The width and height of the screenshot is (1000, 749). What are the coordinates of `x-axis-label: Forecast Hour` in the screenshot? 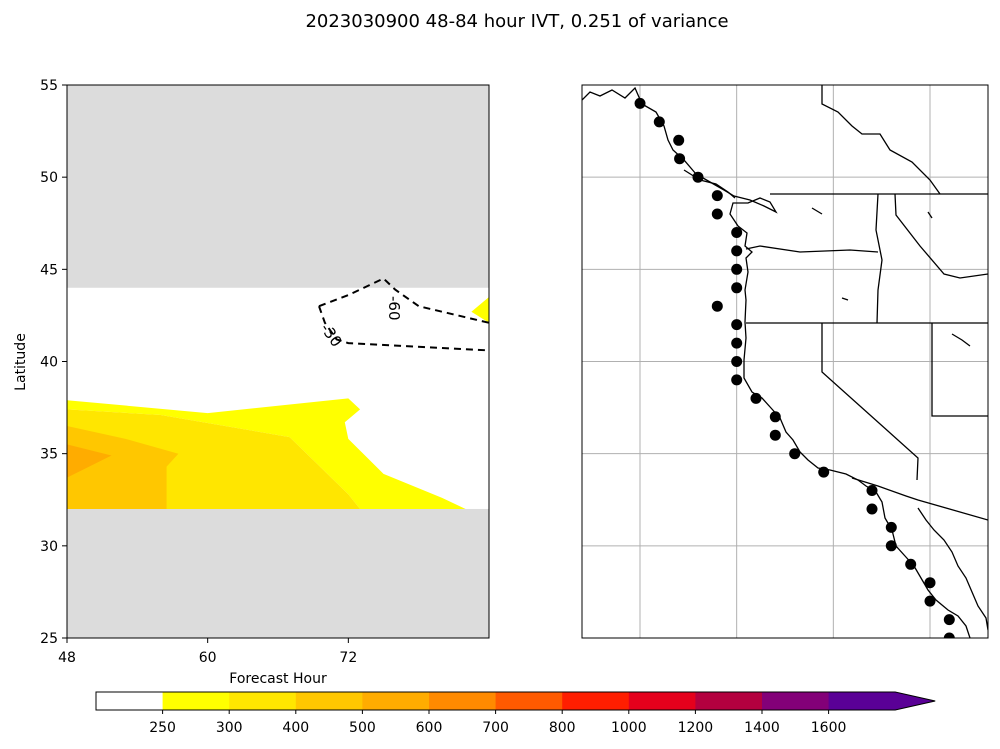 It's located at (278, 679).